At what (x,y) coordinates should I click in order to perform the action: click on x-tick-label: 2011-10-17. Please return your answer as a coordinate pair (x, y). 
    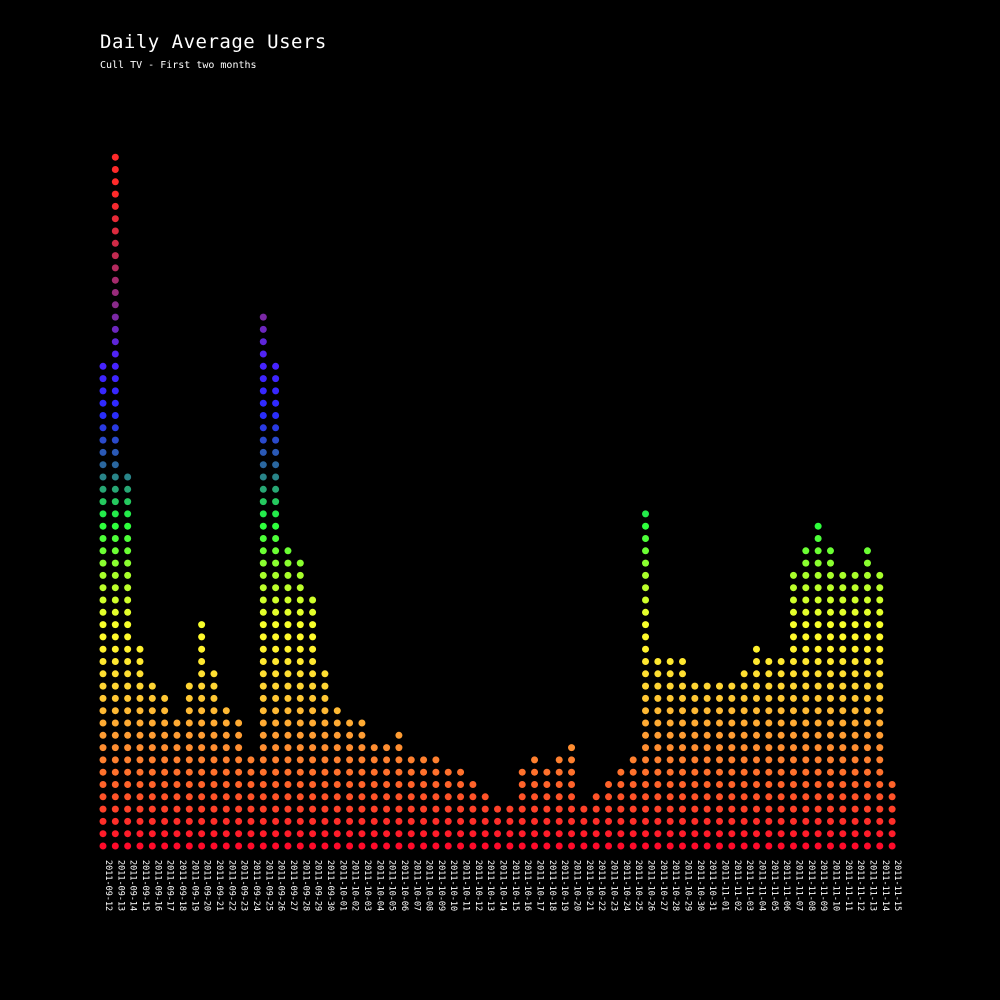
    Looking at the image, I should click on (540, 885).